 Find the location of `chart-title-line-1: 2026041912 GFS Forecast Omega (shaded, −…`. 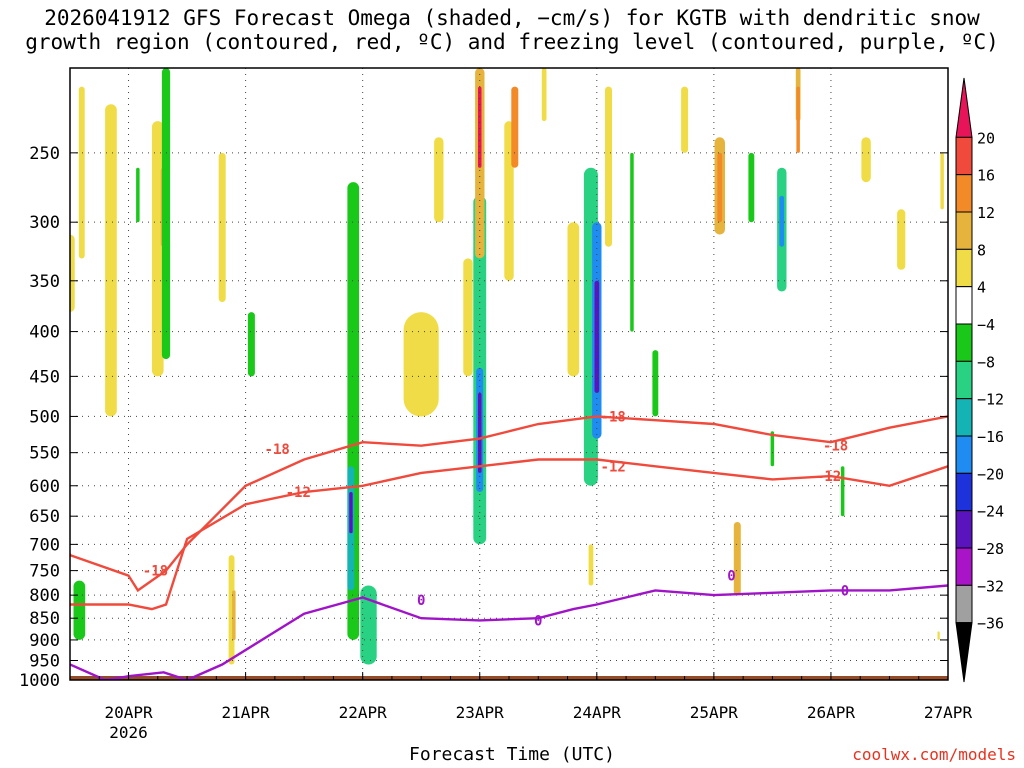

chart-title-line-1: 2026041912 GFS Forecast Omega (shaded, −… is located at coordinates (512, 18).